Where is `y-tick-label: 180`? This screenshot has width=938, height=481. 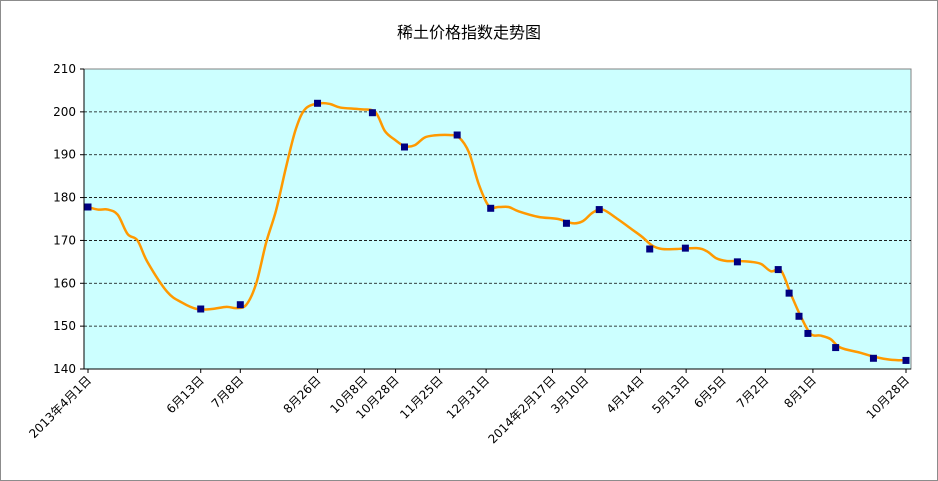 y-tick-label: 180 is located at coordinates (64, 198).